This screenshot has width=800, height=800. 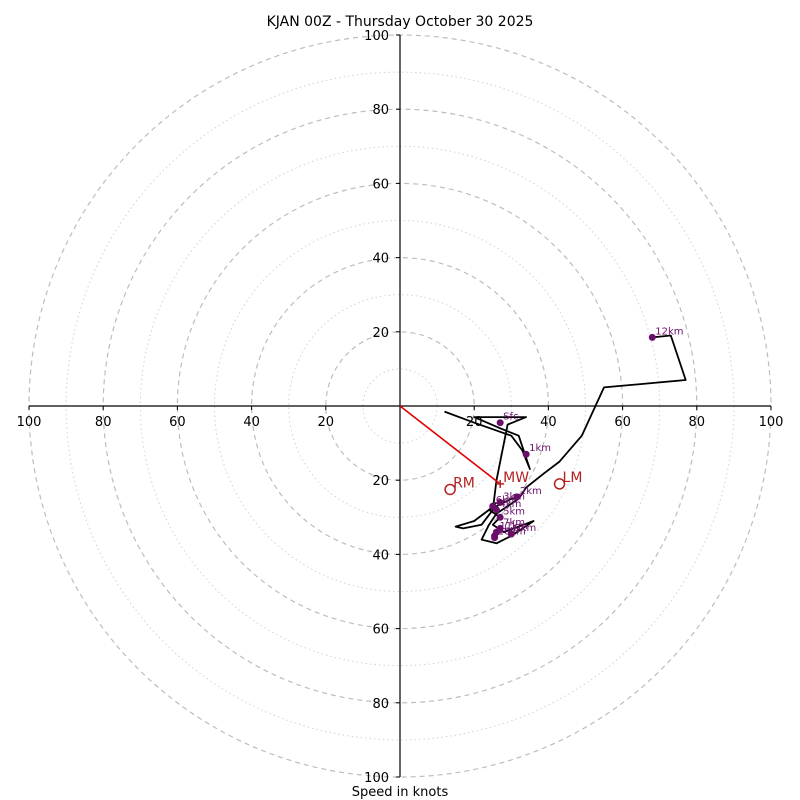 I want to click on x-tick-label: 20, so click(x=326, y=422).